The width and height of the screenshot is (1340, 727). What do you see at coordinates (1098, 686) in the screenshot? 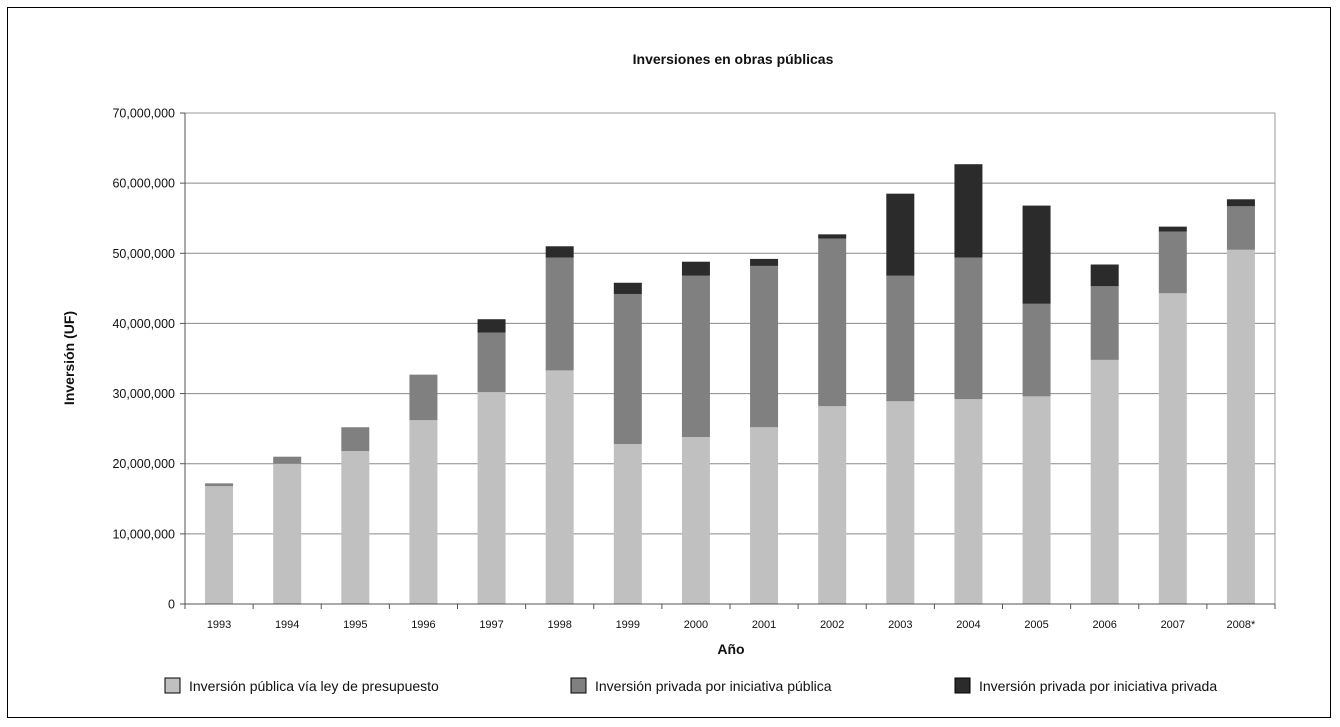
I see `legend-label: Inversión privada por iniciativa privada` at bounding box center [1098, 686].